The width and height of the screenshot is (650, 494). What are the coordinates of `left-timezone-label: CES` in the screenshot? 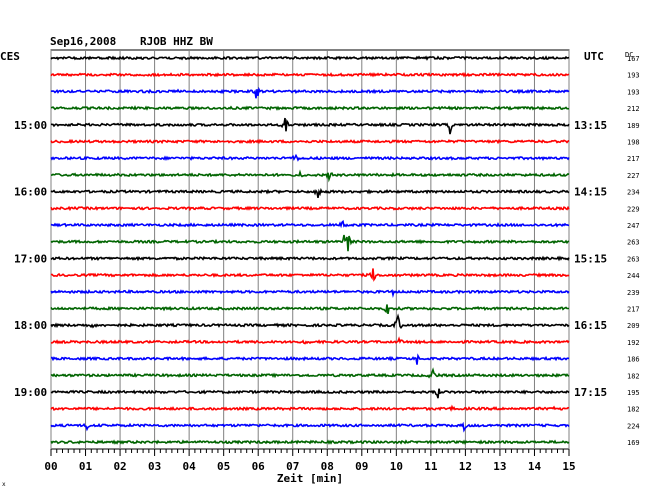 It's located at (10, 56).